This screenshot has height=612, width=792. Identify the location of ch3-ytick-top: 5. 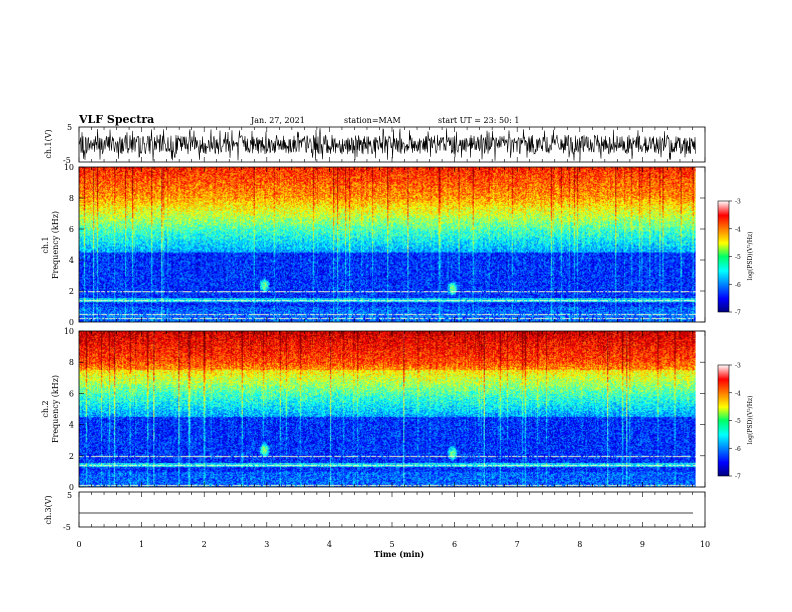
(69, 495).